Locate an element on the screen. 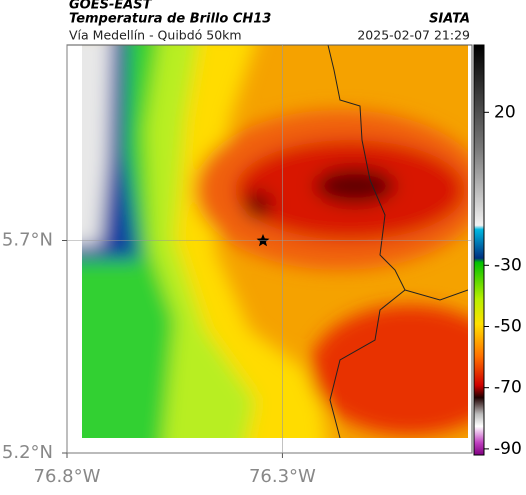  colorbar is located at coordinates (479, 250).